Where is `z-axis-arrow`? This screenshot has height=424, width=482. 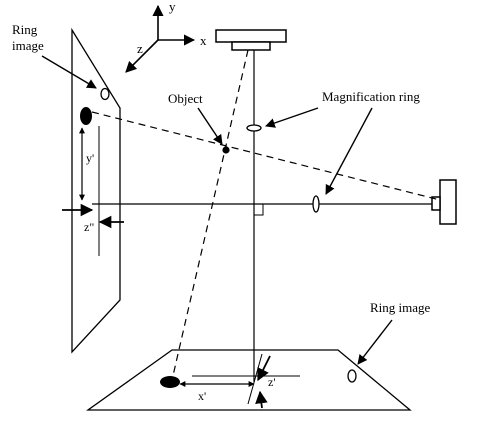
z-axis-arrow is located at coordinates (142, 56).